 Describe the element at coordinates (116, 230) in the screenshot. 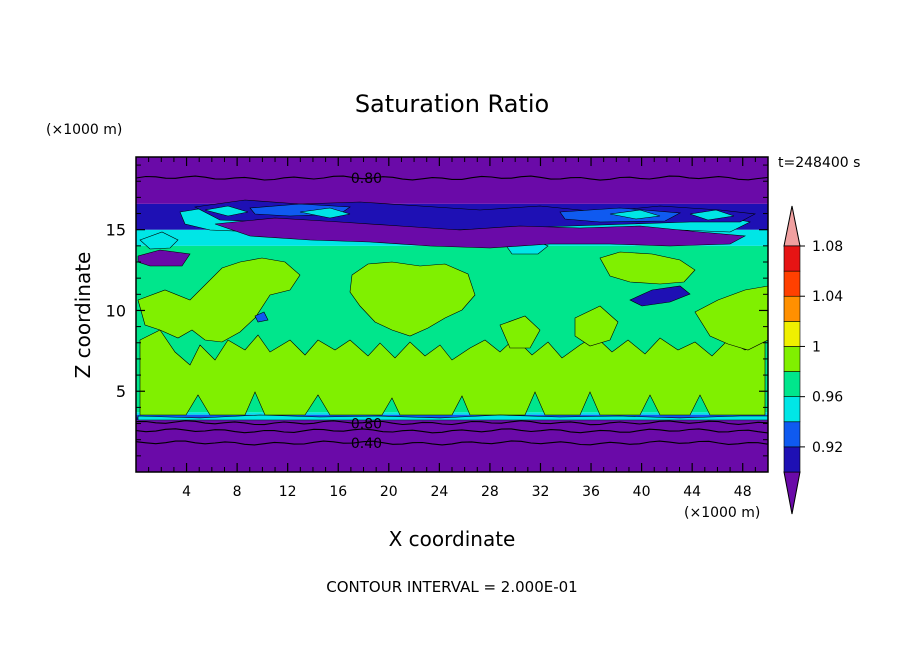

I see `y-tick-label: 15` at that location.